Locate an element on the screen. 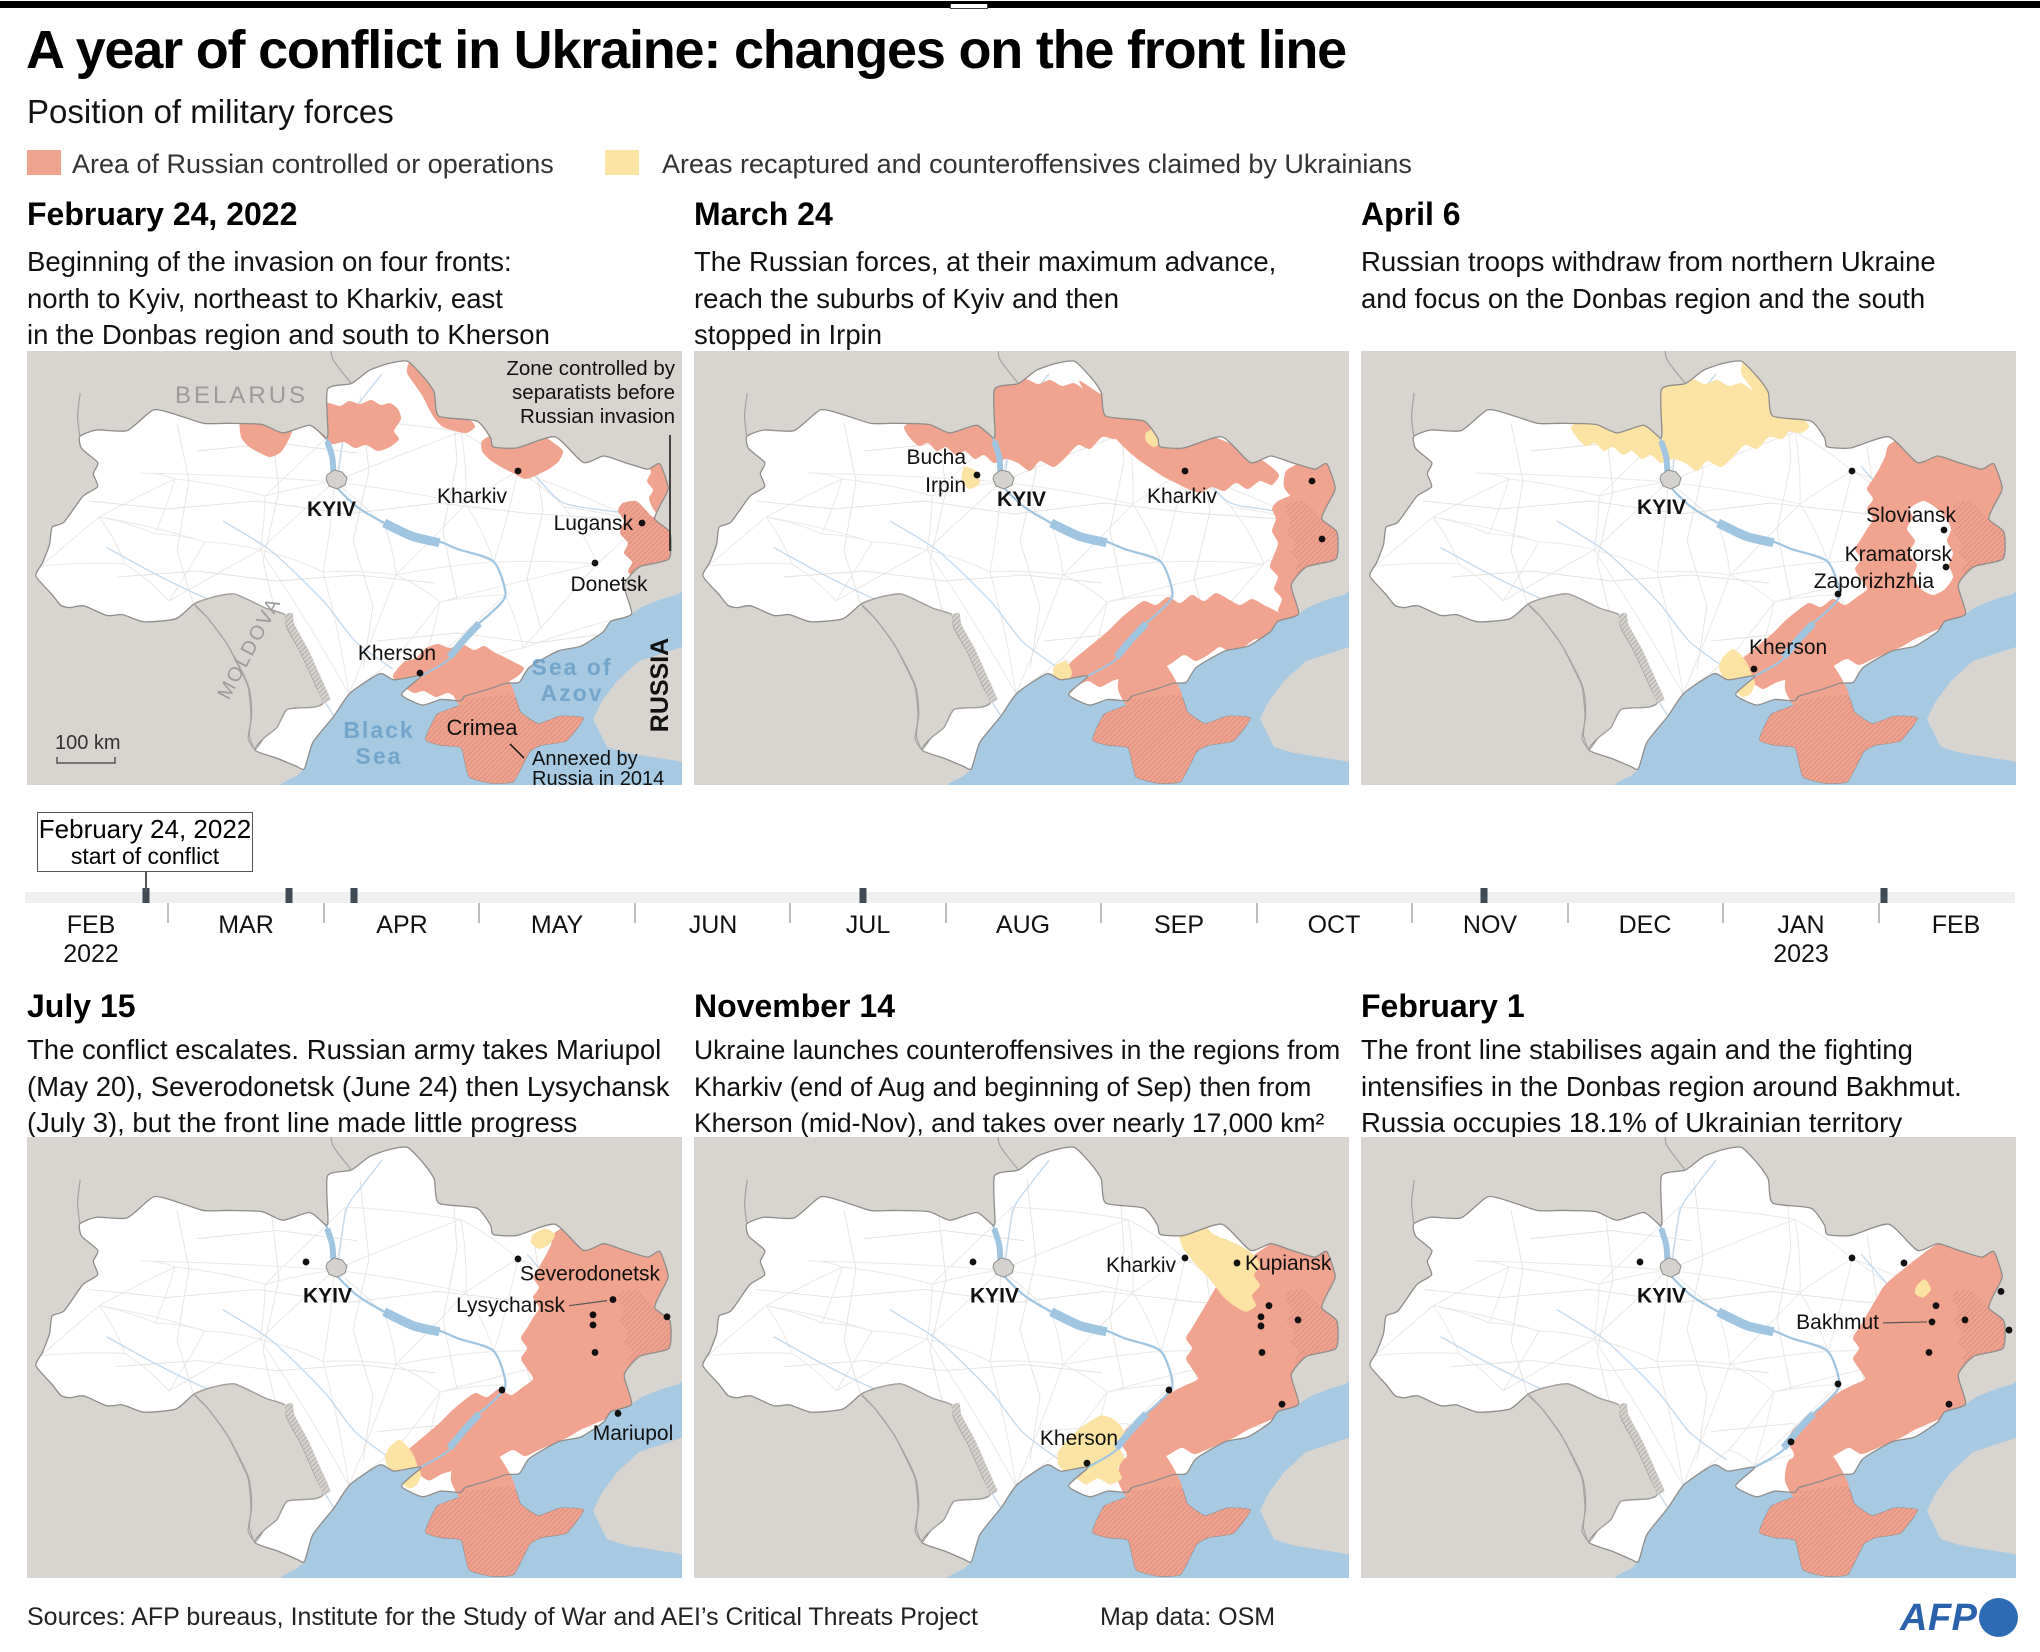  svg-text: 100 km is located at coordinates (88, 743).